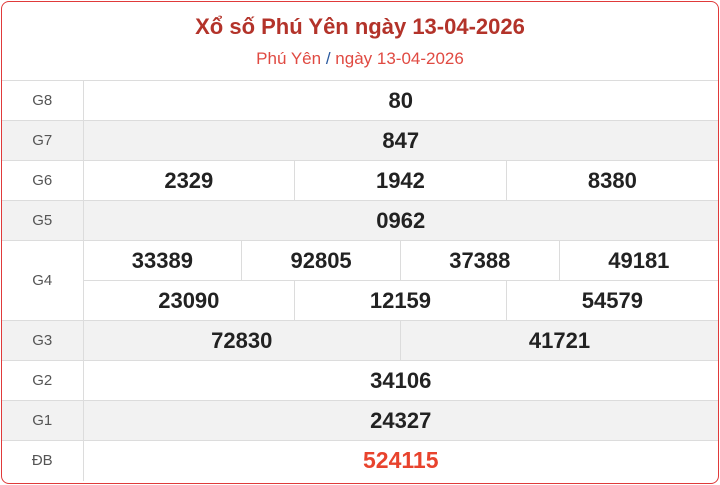  What do you see at coordinates (321, 260) in the screenshot?
I see `prize-number: 92805` at bounding box center [321, 260].